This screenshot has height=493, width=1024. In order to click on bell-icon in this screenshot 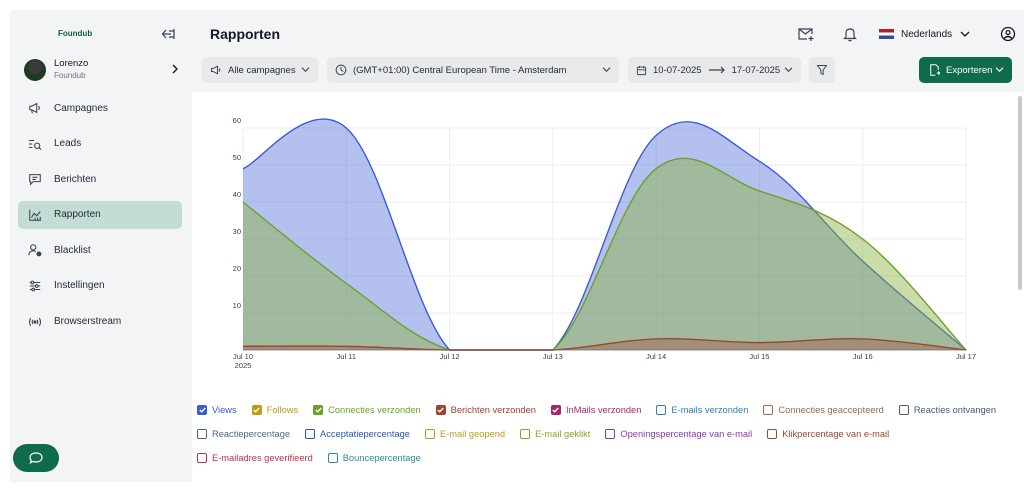, I will do `click(850, 34)`.